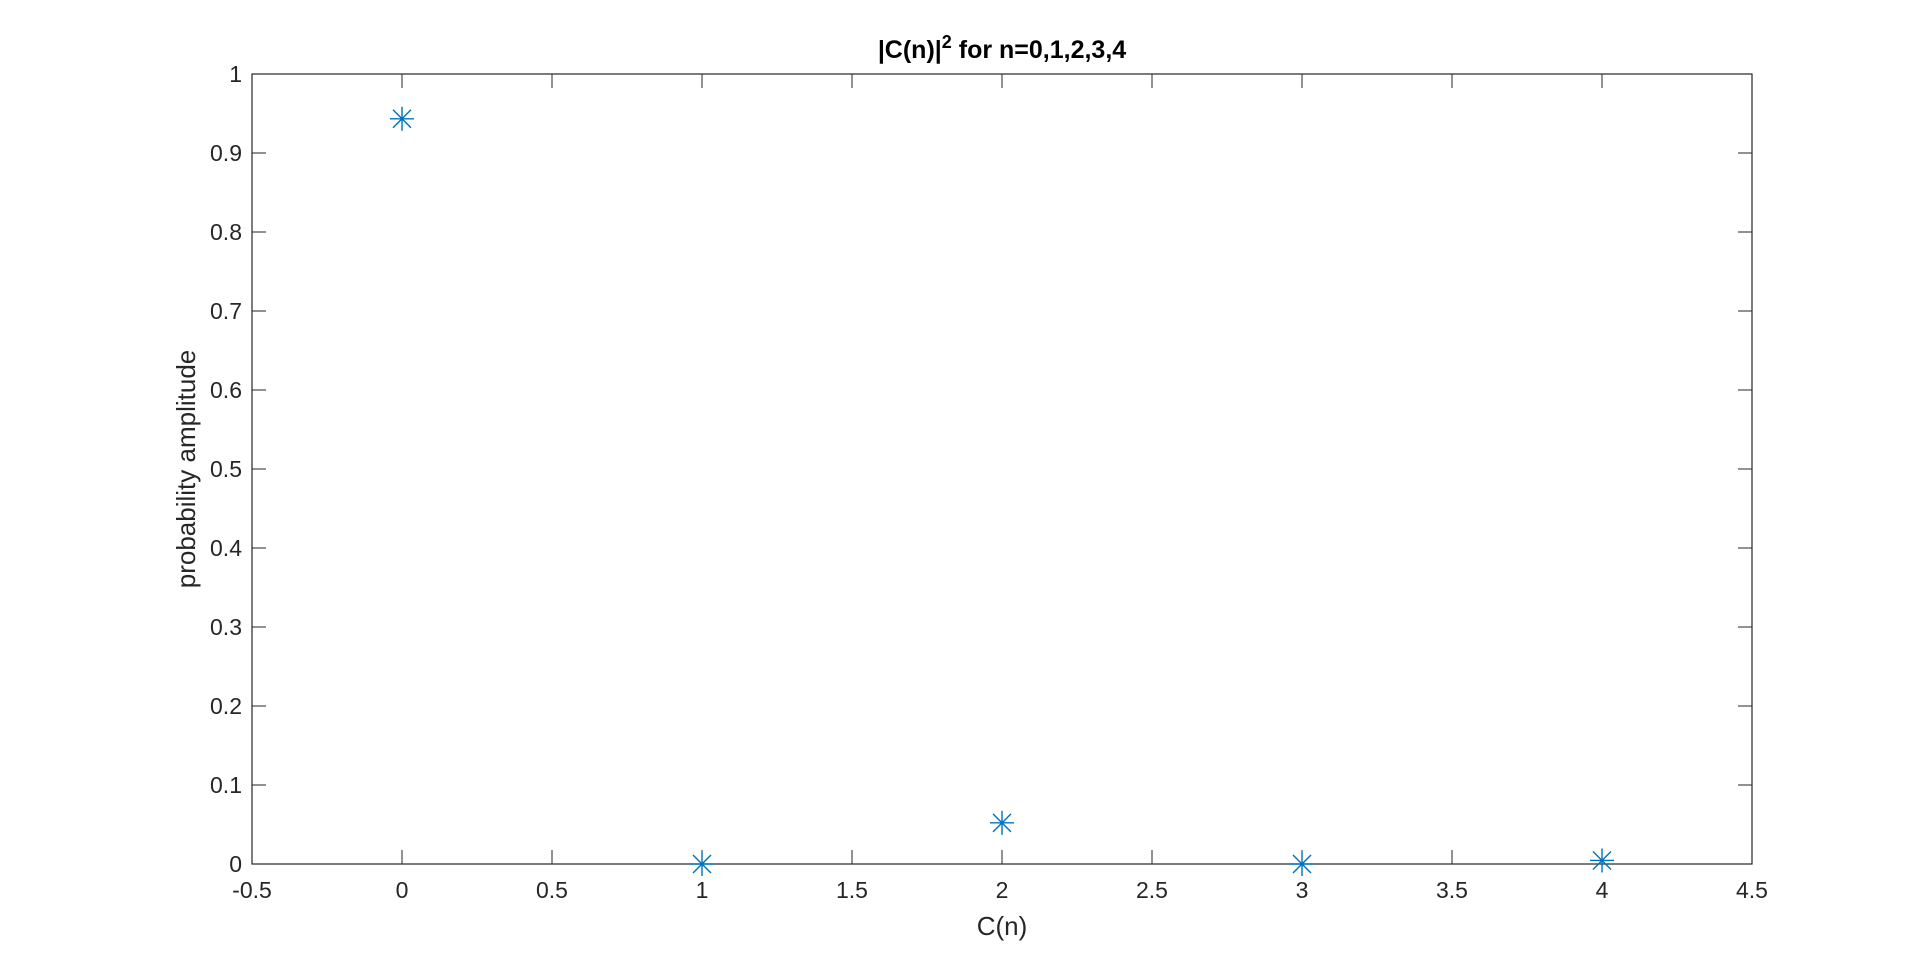 The width and height of the screenshot is (1920, 963). I want to click on y-tick-label: 0.7, so click(226, 311).